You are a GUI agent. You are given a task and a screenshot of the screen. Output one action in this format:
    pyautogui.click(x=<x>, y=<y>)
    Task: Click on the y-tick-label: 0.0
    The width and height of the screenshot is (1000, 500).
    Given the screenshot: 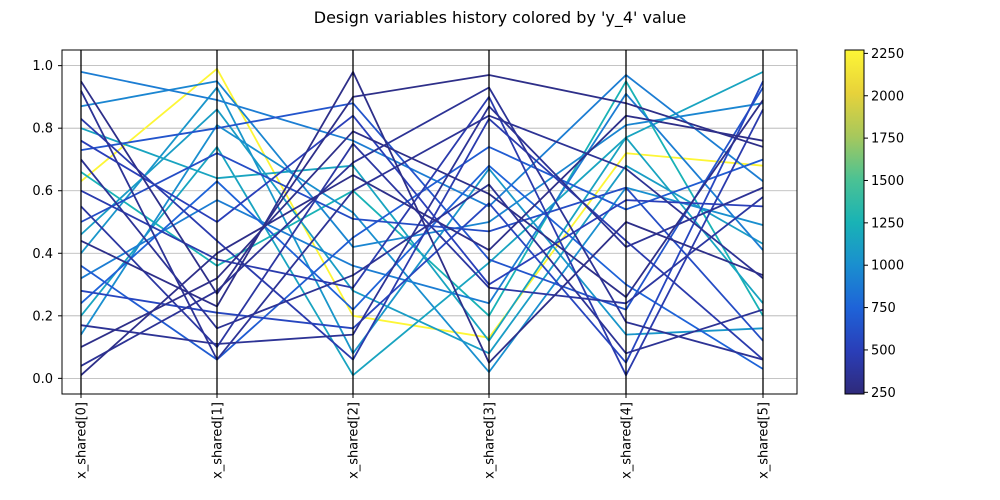 What is the action you would take?
    pyautogui.click(x=42, y=379)
    